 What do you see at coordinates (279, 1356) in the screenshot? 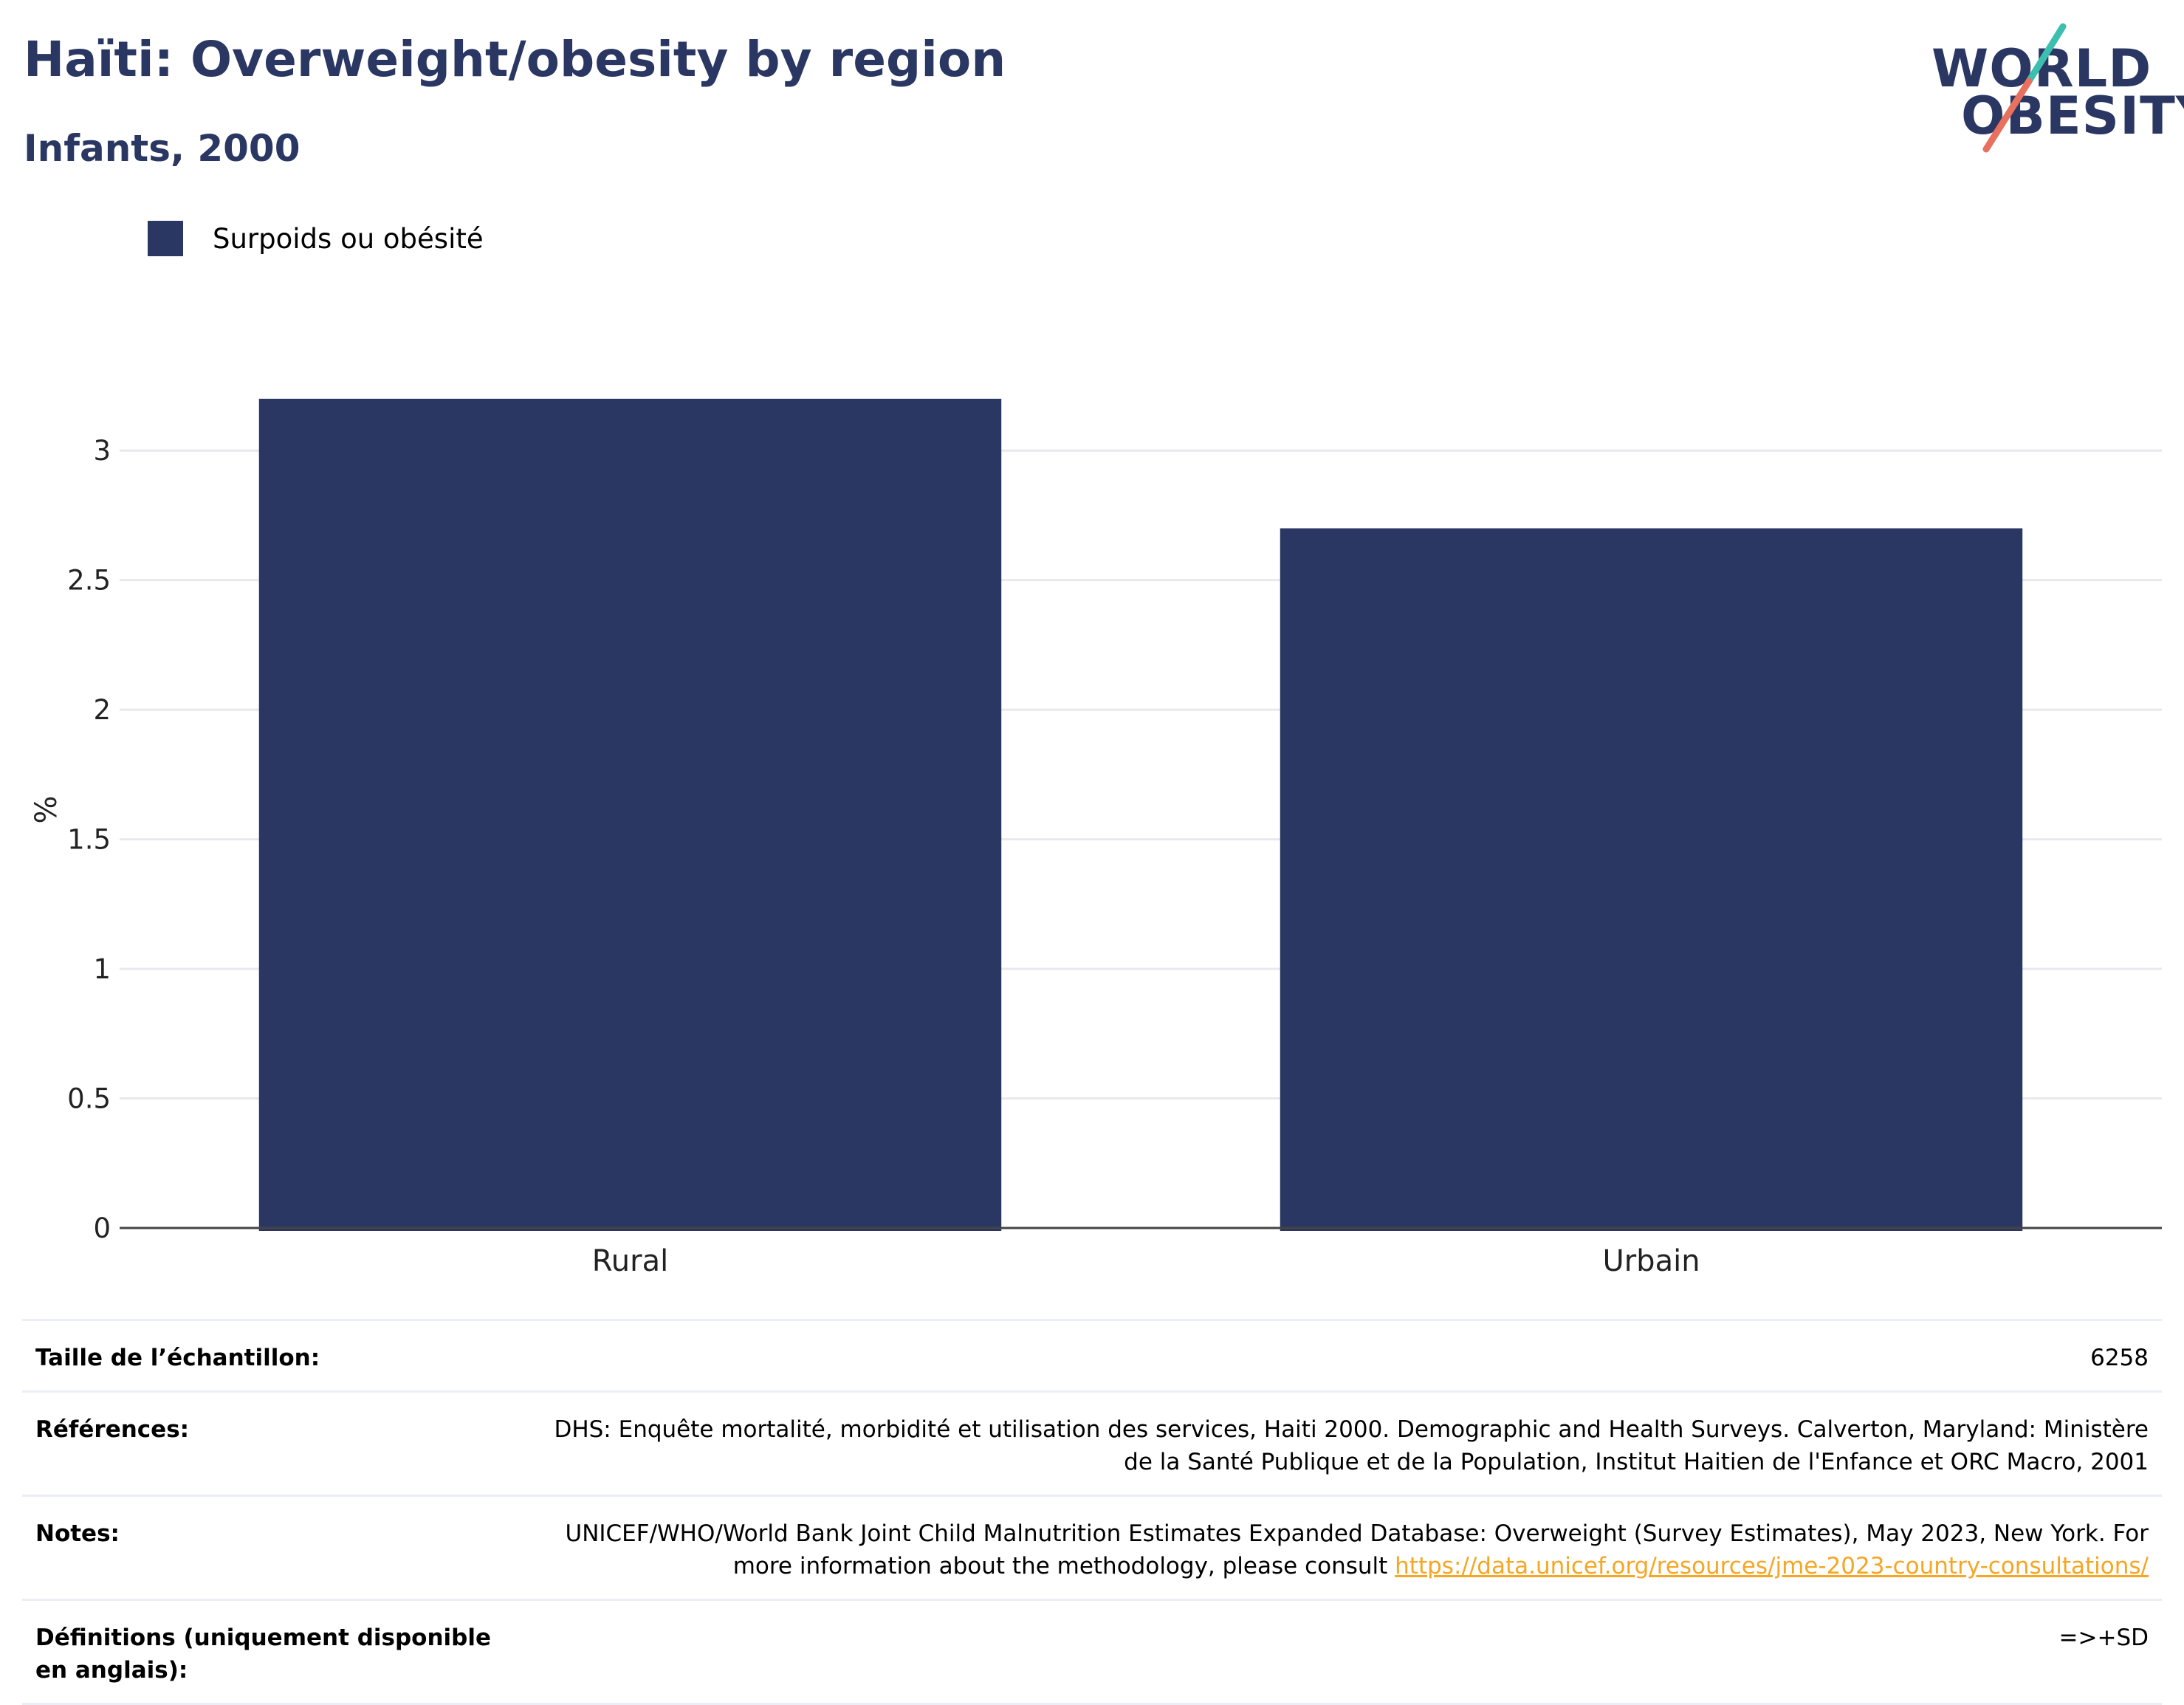
I see `sample-size-label: Taille de l’échantillon:` at bounding box center [279, 1356].